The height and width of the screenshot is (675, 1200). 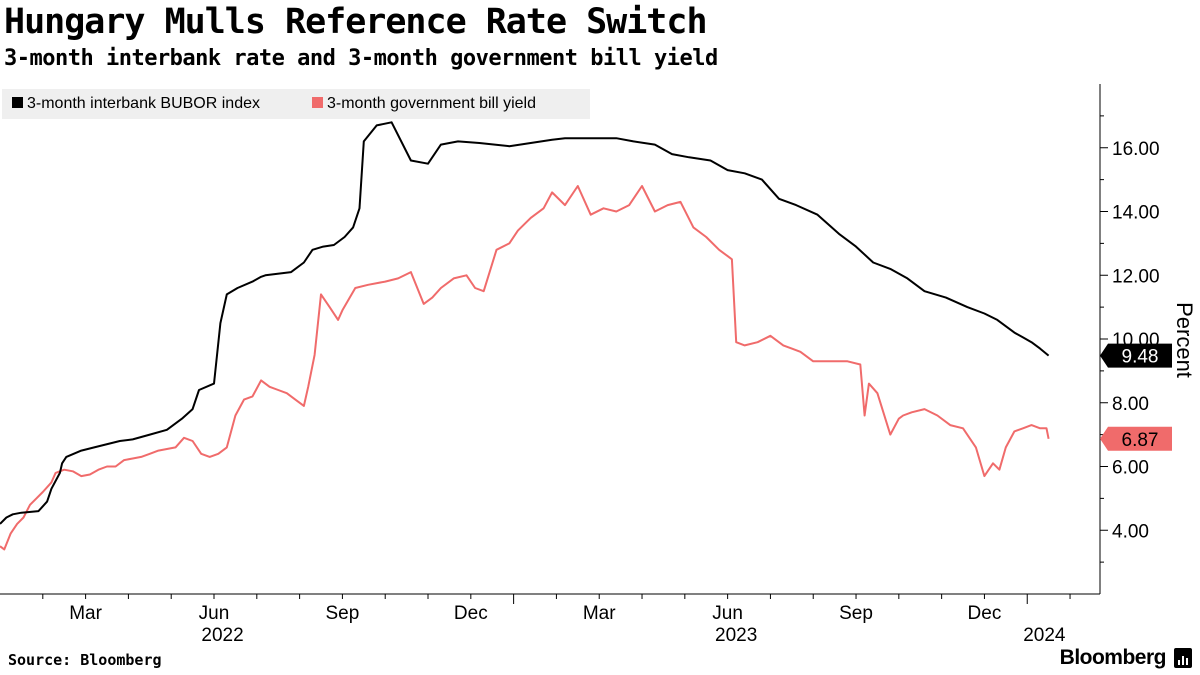 I want to click on y-tick-label: 8.00, so click(x=1130, y=404).